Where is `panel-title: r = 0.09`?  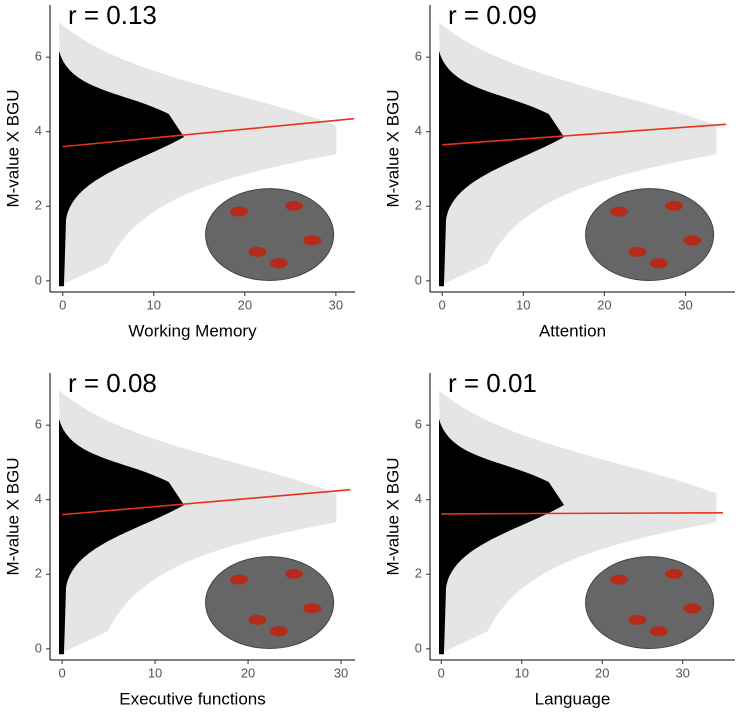
panel-title: r = 0.09 is located at coordinates (492, 15).